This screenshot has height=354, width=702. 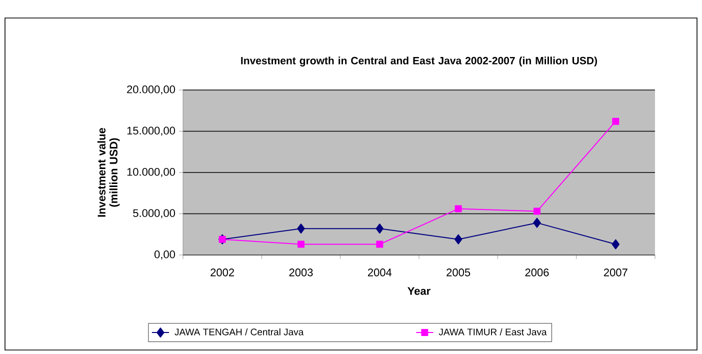 What do you see at coordinates (108, 172) in the screenshot?
I see `y-axis-title: Investment value (million USD)` at bounding box center [108, 172].